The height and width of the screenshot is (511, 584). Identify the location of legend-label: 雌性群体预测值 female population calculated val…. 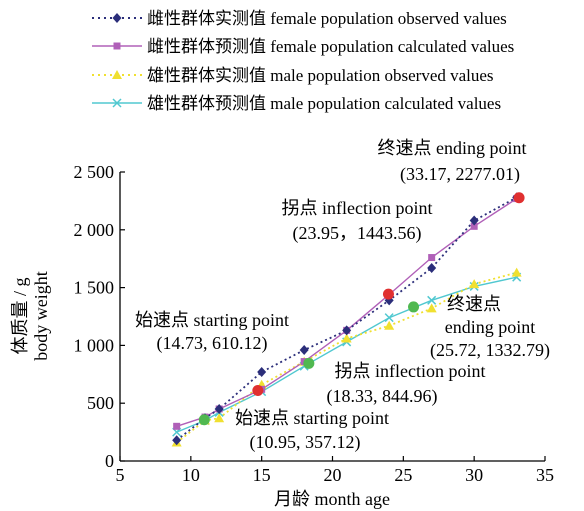
(330, 46).